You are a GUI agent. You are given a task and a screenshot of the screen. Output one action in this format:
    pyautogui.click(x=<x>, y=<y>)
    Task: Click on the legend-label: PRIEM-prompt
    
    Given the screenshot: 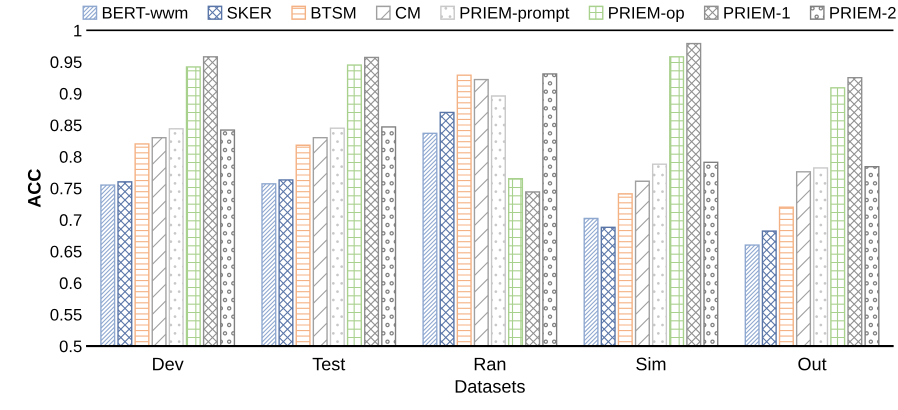 What is the action you would take?
    pyautogui.click(x=515, y=14)
    